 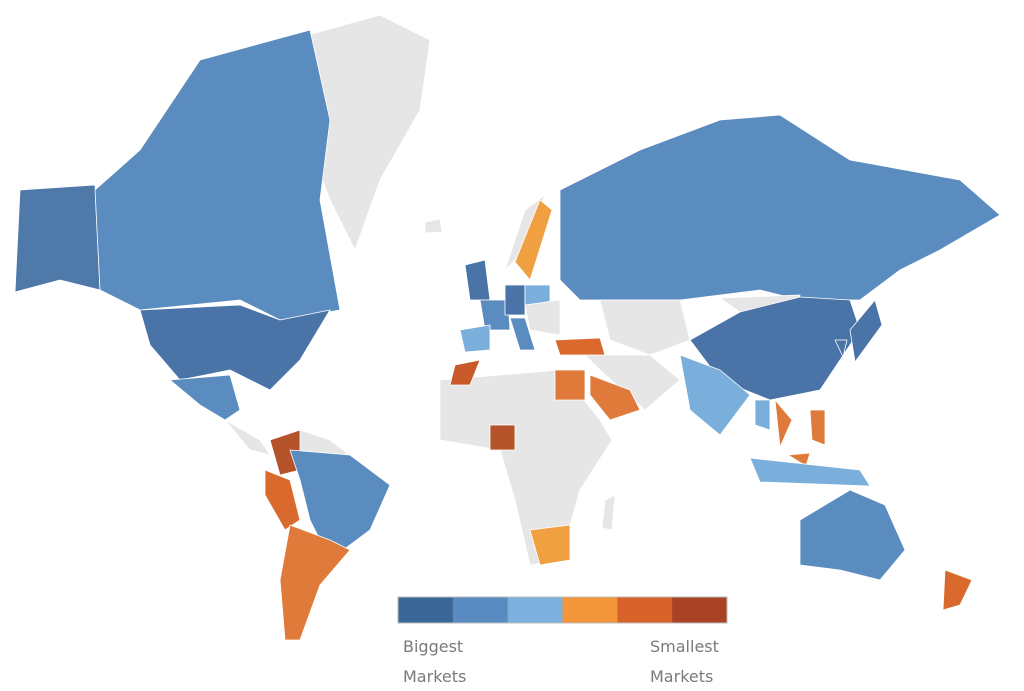 I want to click on egypt, so click(x=570, y=385).